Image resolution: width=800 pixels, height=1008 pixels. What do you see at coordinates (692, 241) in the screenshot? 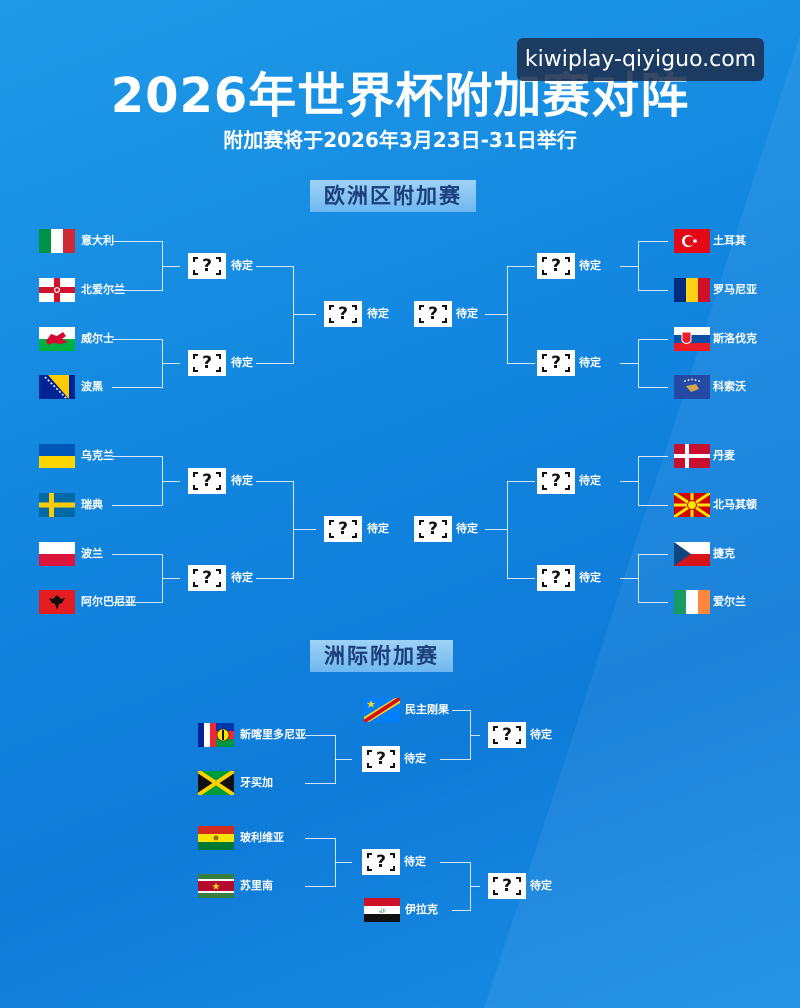
I see `flag-tr-icon` at bounding box center [692, 241].